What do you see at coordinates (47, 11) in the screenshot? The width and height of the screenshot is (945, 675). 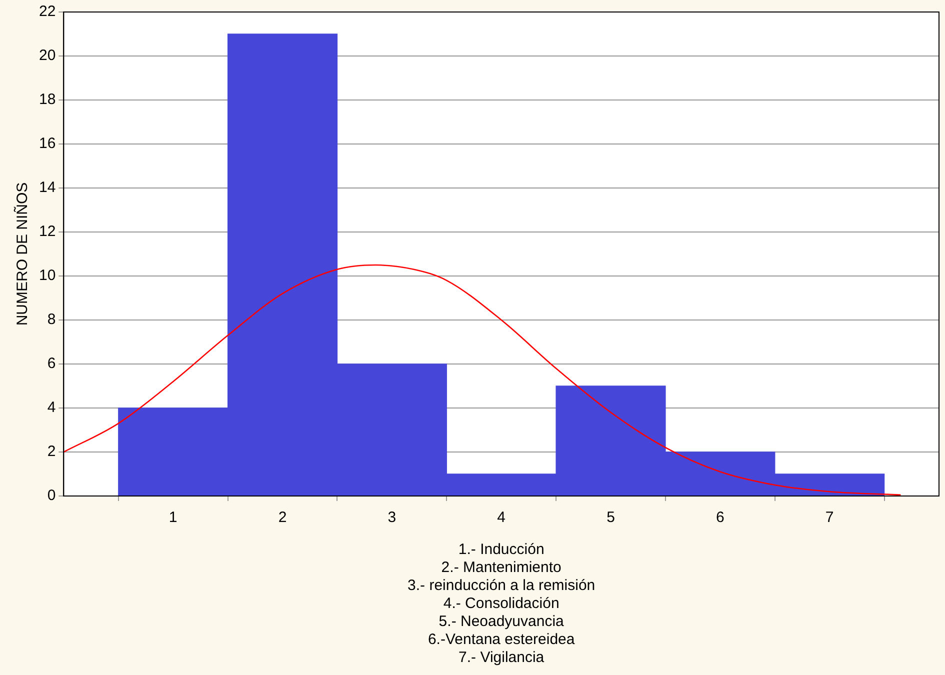 I see `y-tick-label: 22` at bounding box center [47, 11].